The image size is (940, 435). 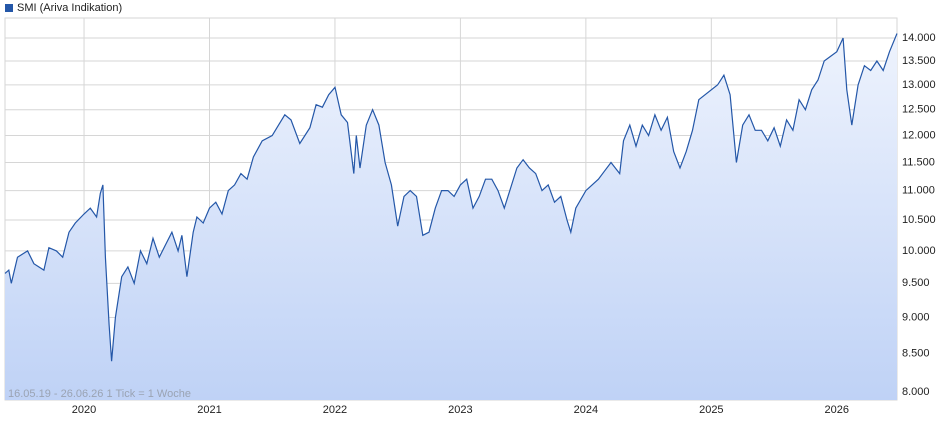 I want to click on y-tick-label: 12.500, so click(x=919, y=110).